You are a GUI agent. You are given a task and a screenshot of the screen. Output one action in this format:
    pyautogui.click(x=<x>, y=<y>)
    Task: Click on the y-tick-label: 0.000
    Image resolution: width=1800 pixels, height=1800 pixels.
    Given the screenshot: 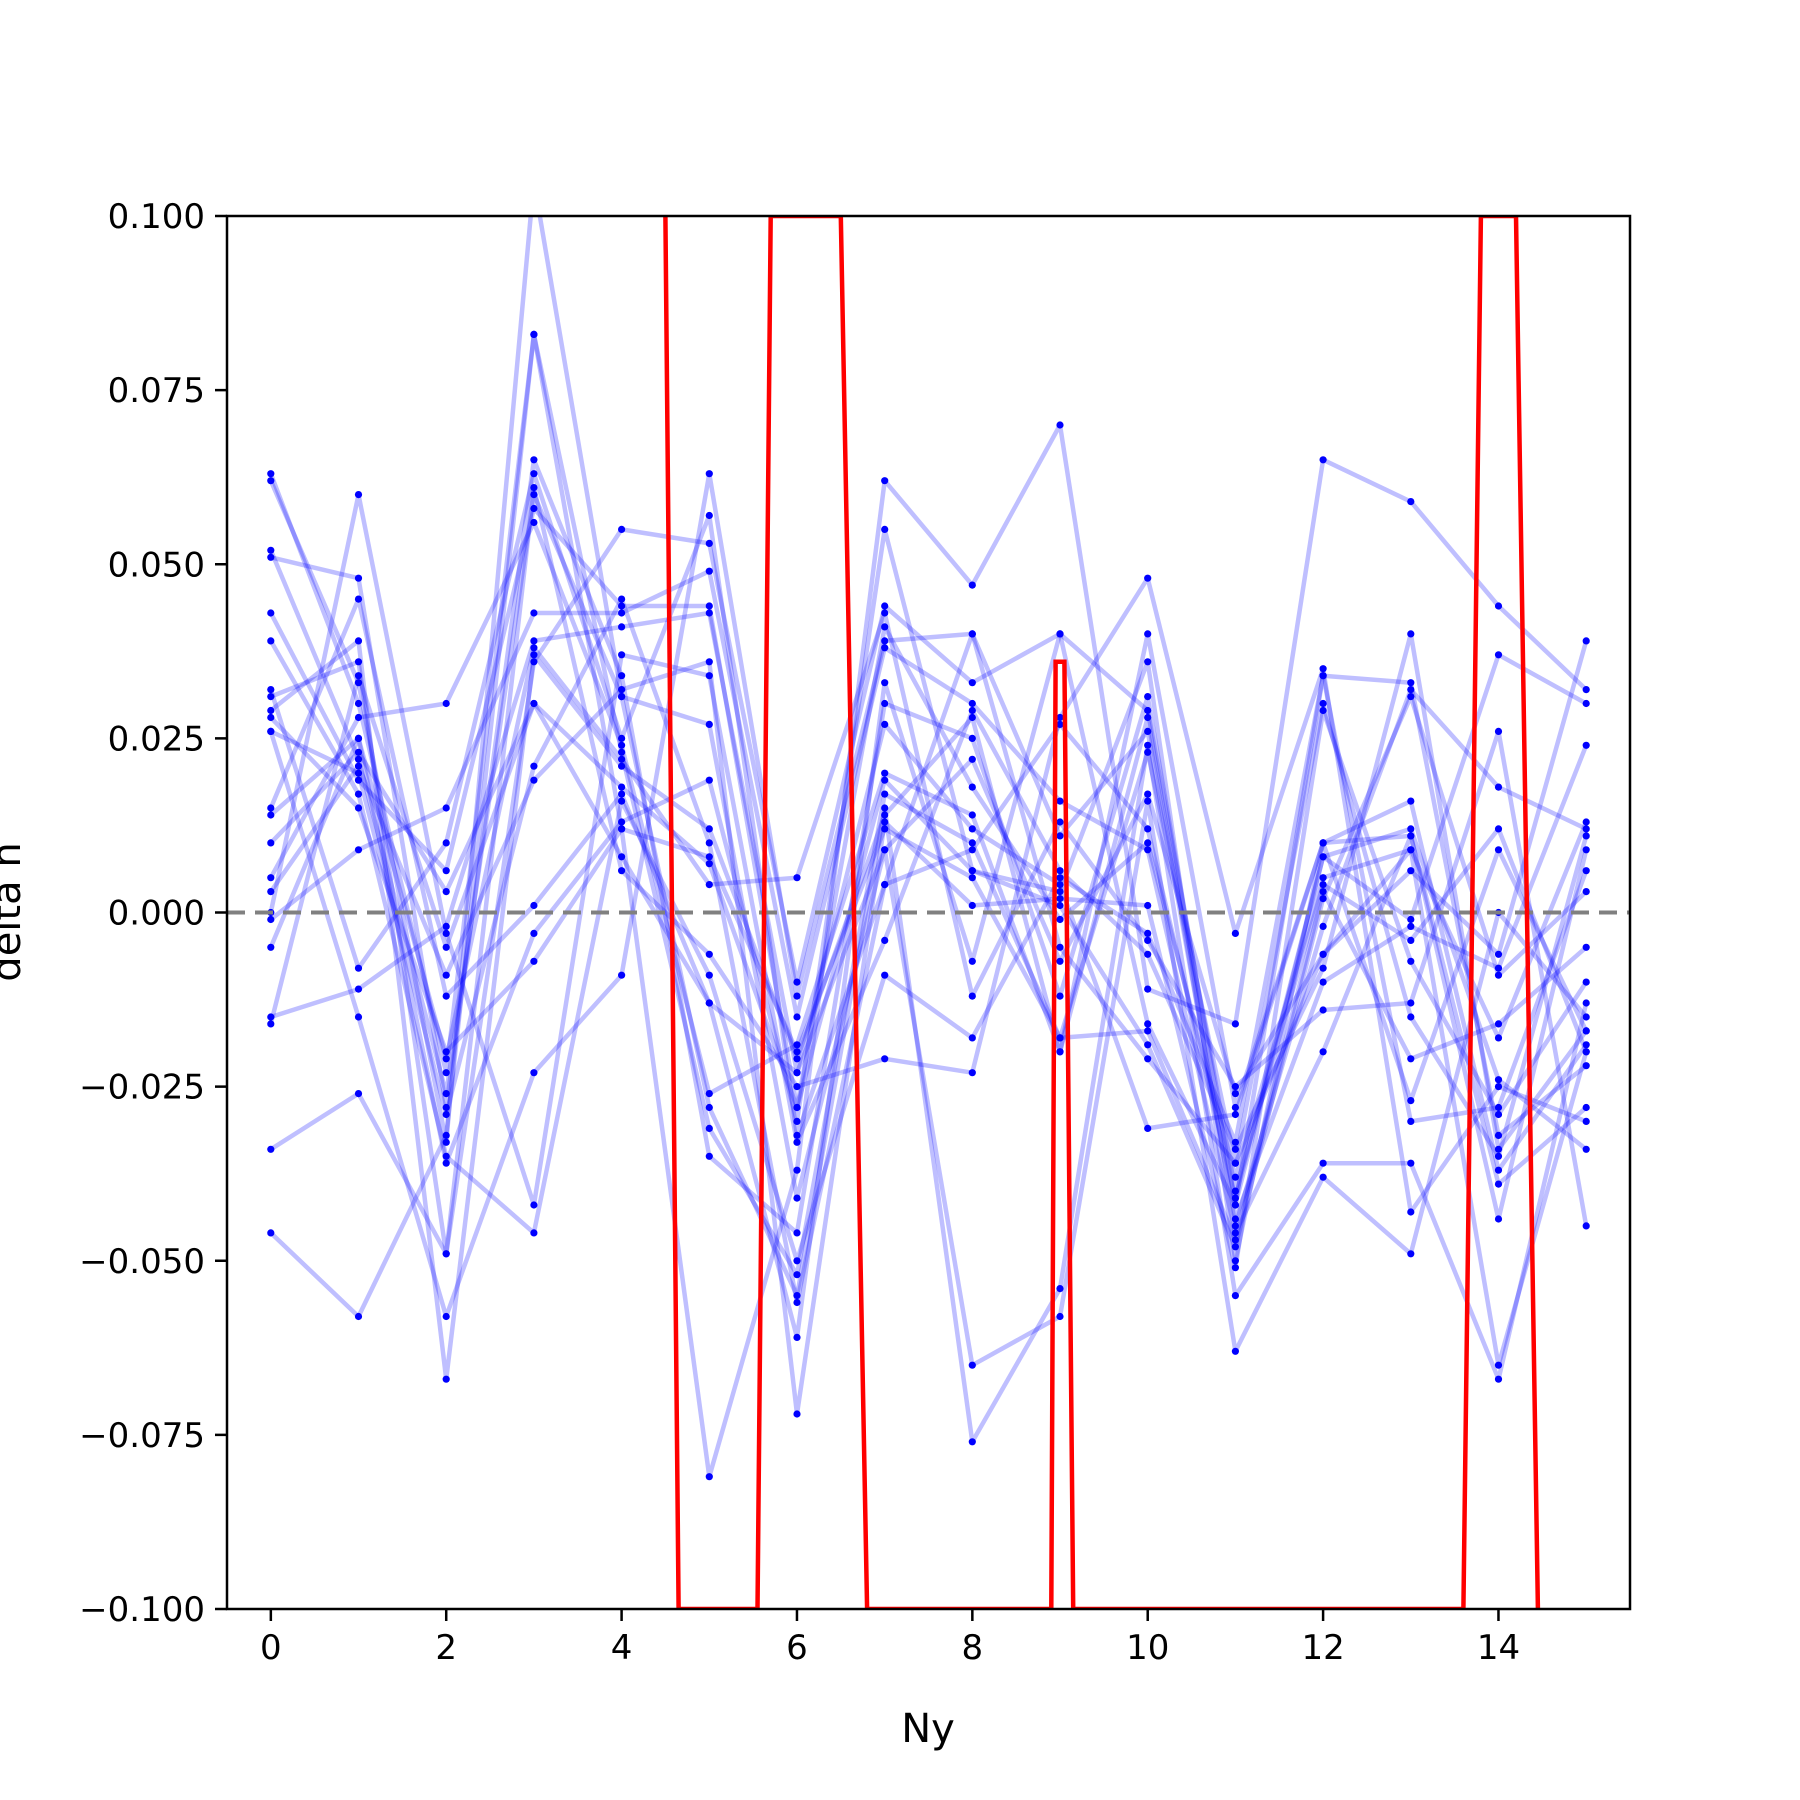 What is the action you would take?
    pyautogui.click(x=156, y=914)
    